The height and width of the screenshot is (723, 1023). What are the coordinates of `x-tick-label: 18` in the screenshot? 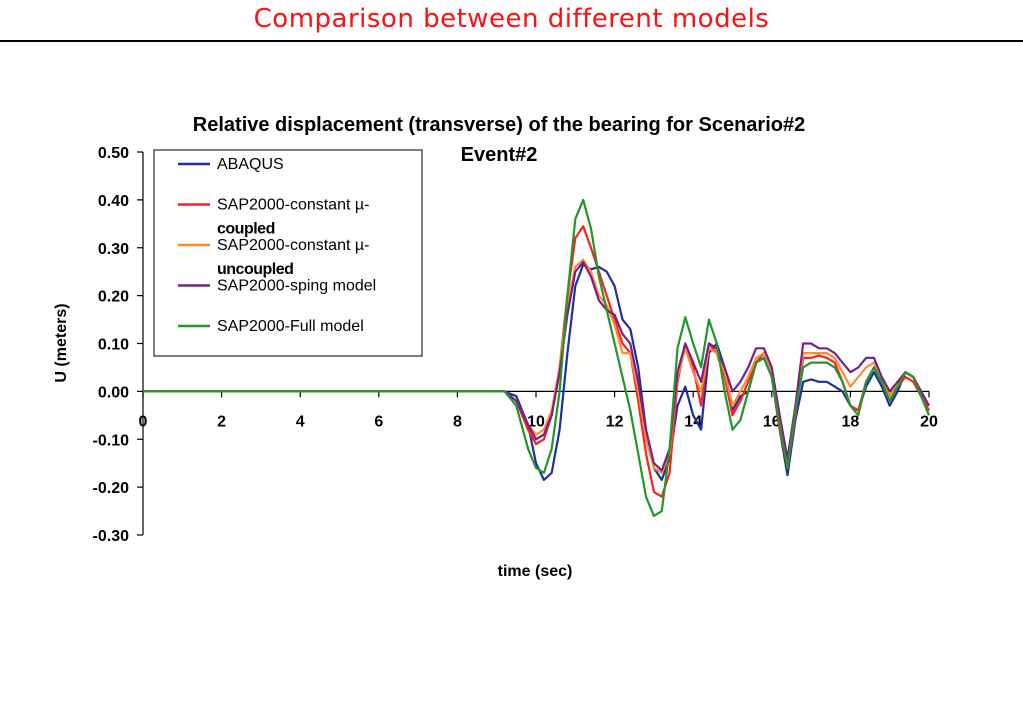 It's located at (851, 421).